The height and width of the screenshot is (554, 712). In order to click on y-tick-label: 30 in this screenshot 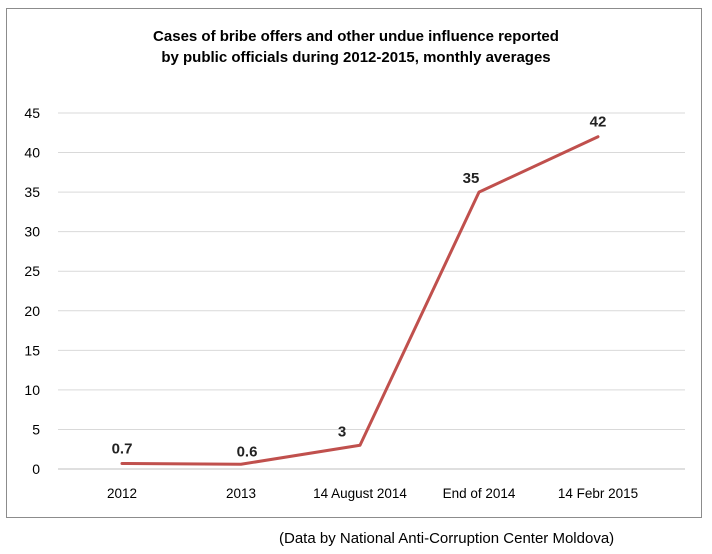, I will do `click(32, 232)`.